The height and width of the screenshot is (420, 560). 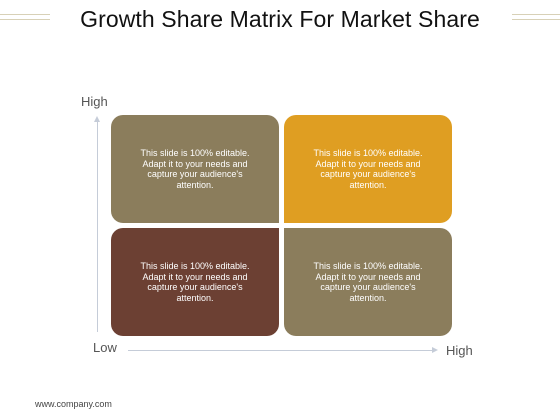 I want to click on title-bar: Growth Share Matrix For Market Share, so click(x=280, y=22).